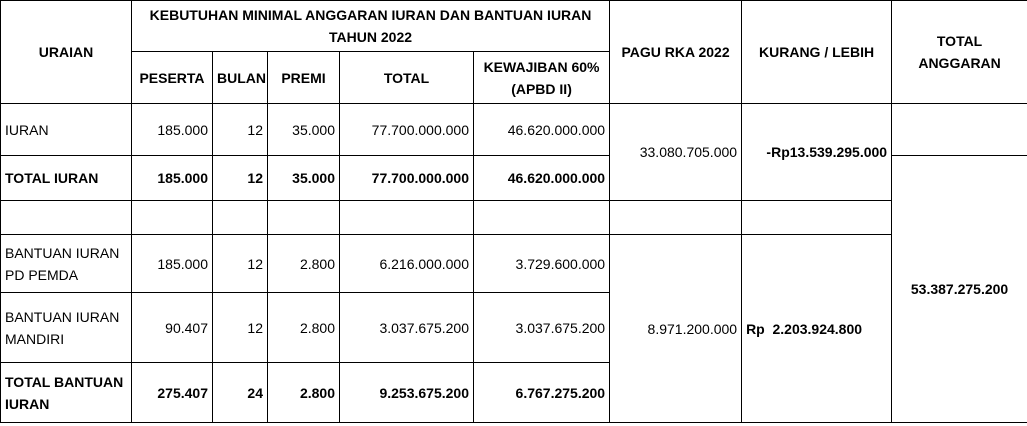 This screenshot has width=1027, height=426. Describe the element at coordinates (541, 66) in the screenshot. I see `header-kewajiban-line1: KEWAJIBAN 60%` at that location.